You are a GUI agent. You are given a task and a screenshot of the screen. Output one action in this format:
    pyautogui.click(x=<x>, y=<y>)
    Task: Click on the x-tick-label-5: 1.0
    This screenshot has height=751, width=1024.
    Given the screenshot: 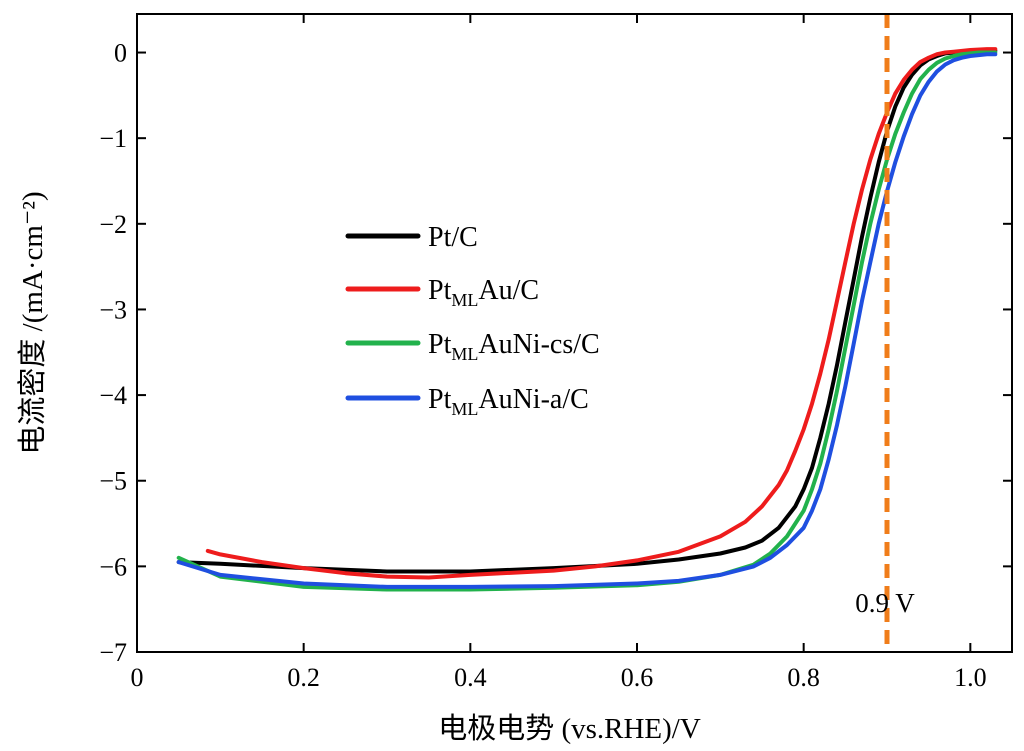 What is the action you would take?
    pyautogui.click(x=970, y=677)
    